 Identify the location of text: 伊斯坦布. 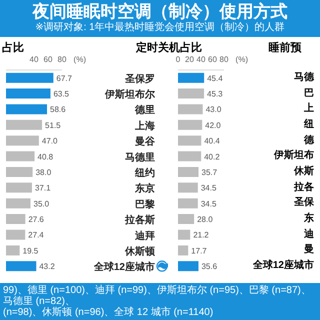
(294, 156).